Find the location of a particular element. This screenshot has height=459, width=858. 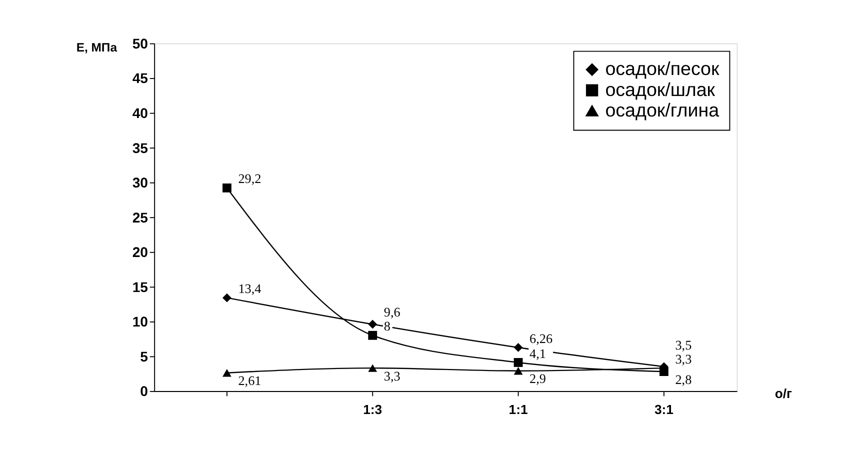

data-label: 6,26 is located at coordinates (541, 338).